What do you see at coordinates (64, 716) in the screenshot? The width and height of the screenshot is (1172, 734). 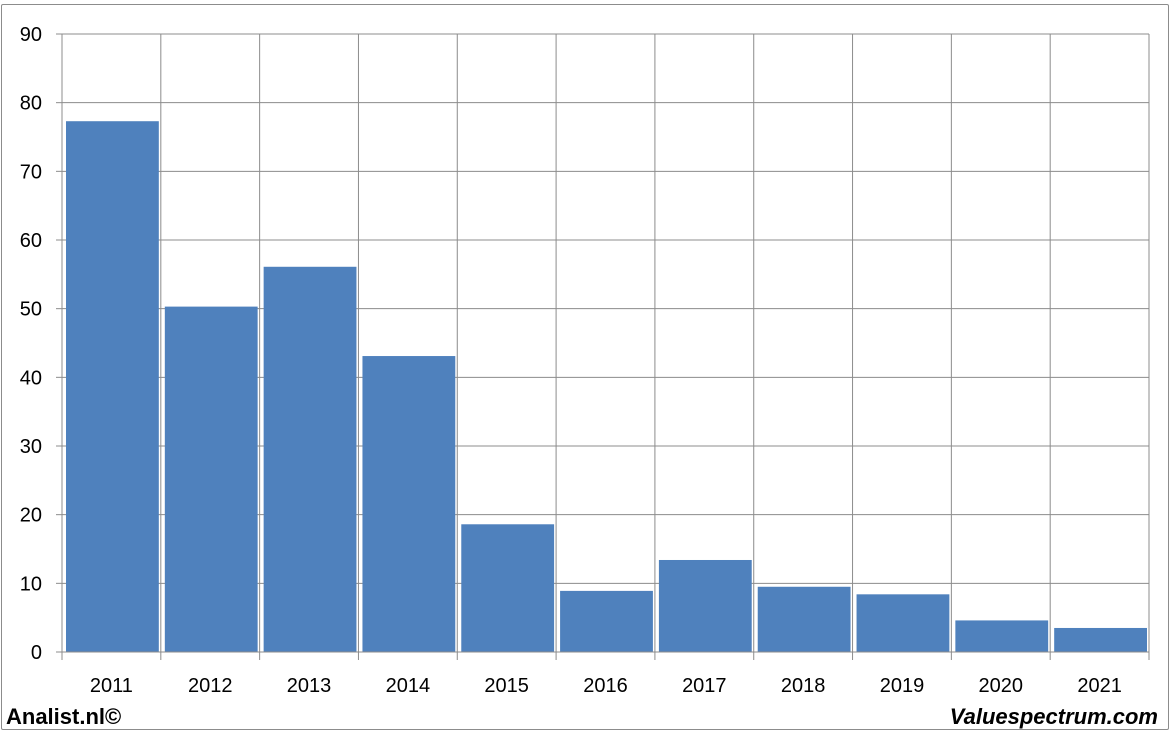 I see `footer-source-label: Analist.nl©` at bounding box center [64, 716].